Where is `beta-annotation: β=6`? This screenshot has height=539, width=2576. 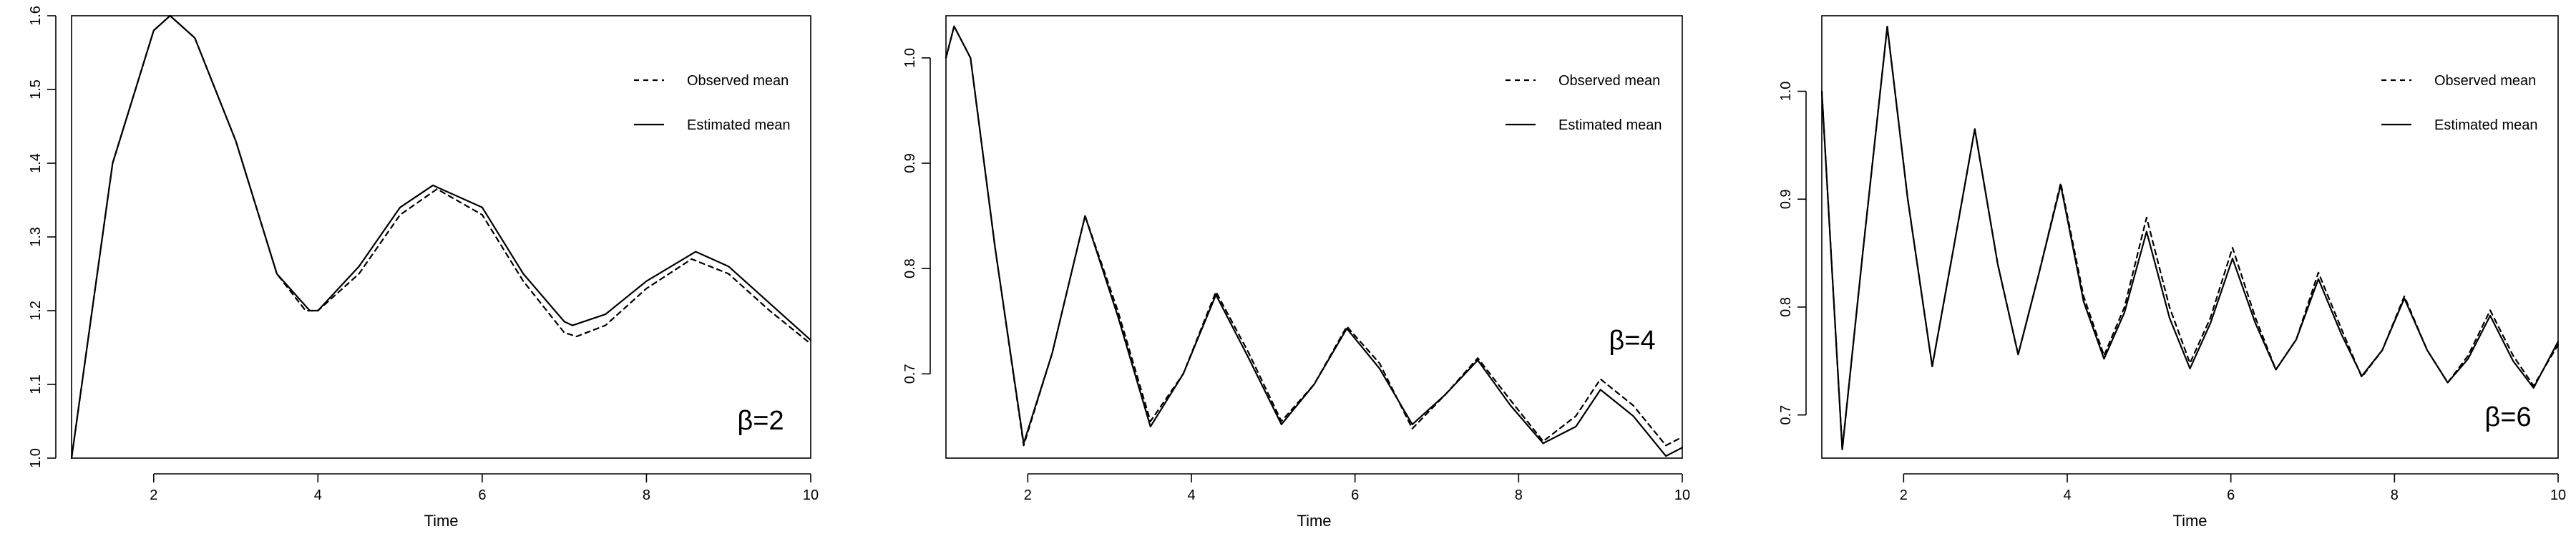
beta-annotation: β=6 is located at coordinates (2507, 417).